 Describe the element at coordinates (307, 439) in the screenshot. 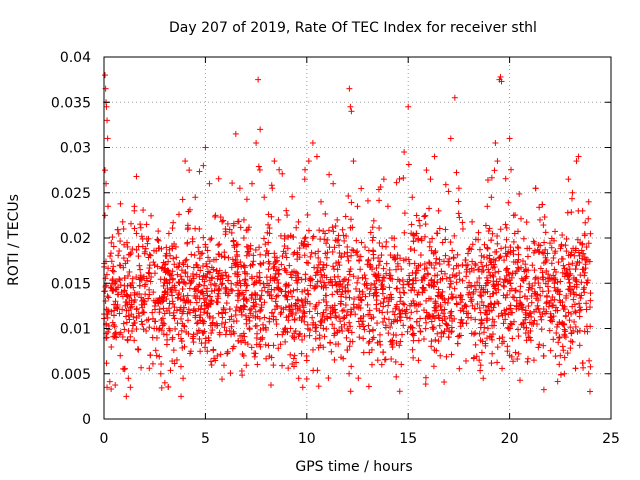

I see `x-tick-label: 10` at that location.